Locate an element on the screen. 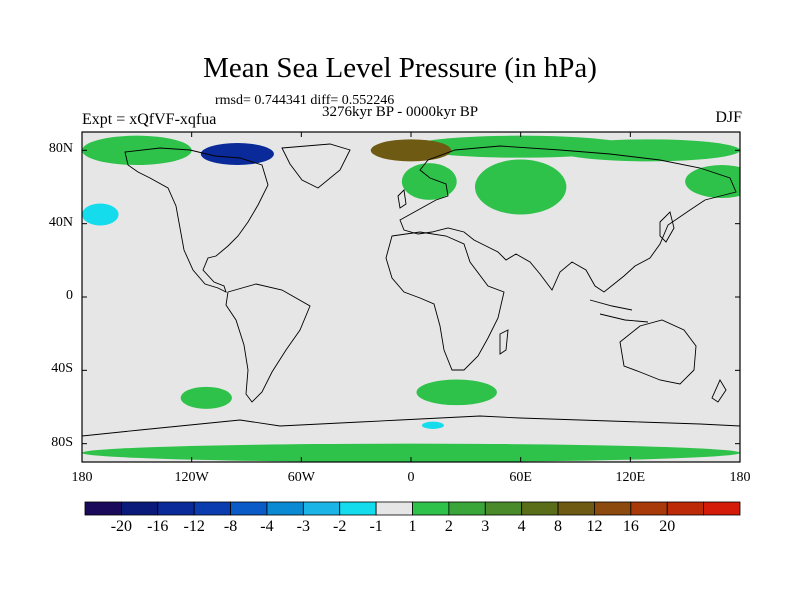 The width and height of the screenshot is (800, 600). region-south-atlantic is located at coordinates (456, 392).